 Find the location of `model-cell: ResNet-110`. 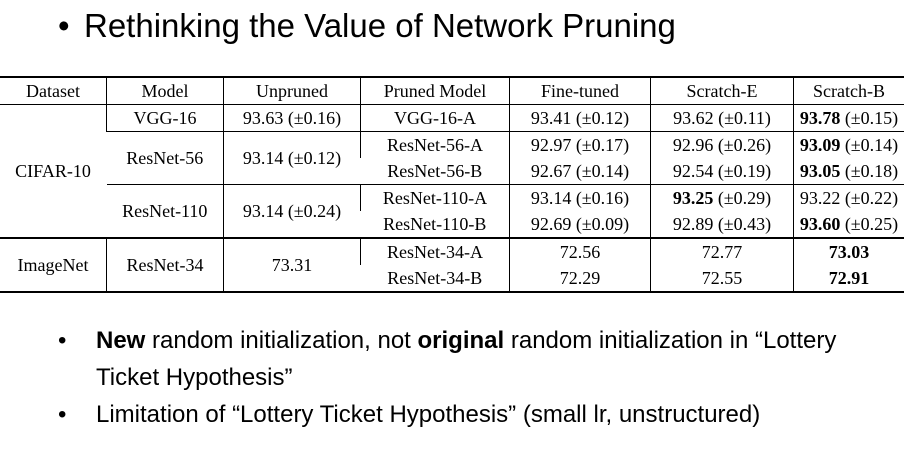

model-cell: ResNet-110 is located at coordinates (165, 211).